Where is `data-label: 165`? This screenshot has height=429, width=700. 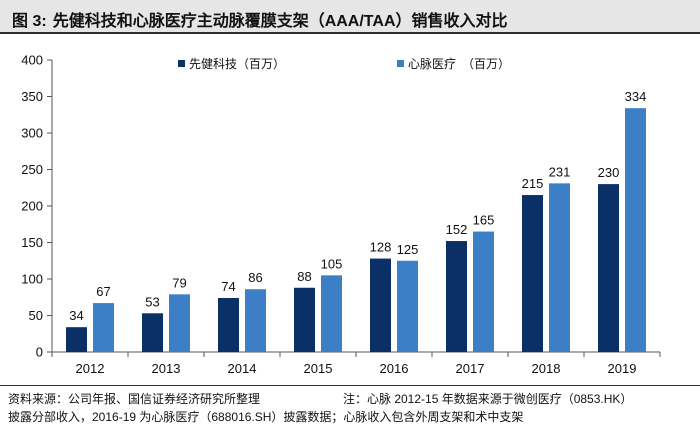 data-label: 165 is located at coordinates (484, 220).